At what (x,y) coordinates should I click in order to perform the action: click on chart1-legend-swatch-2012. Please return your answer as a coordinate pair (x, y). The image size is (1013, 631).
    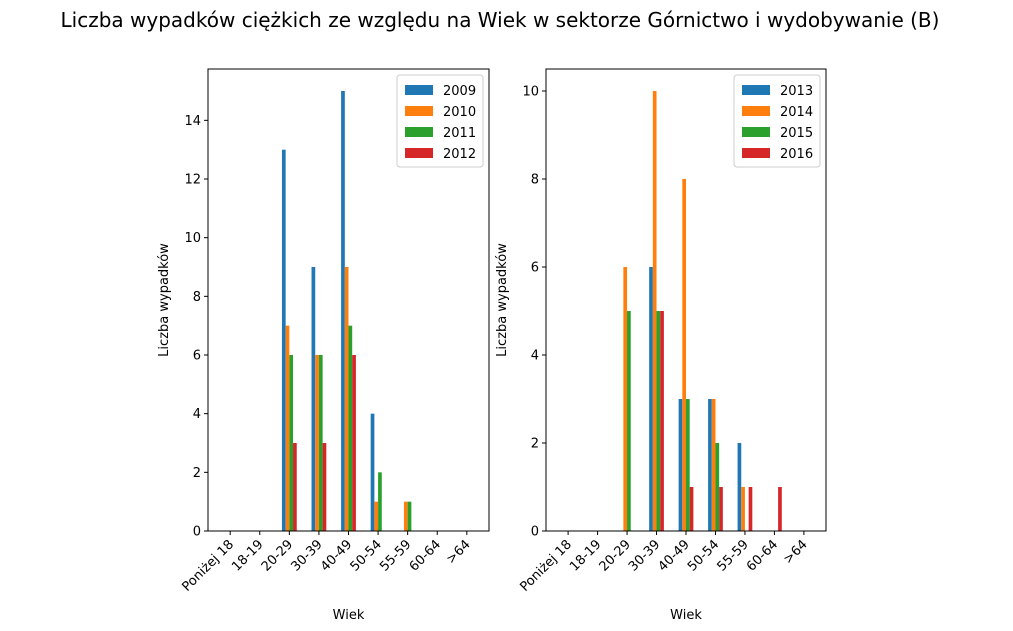
    Looking at the image, I should click on (419, 153).